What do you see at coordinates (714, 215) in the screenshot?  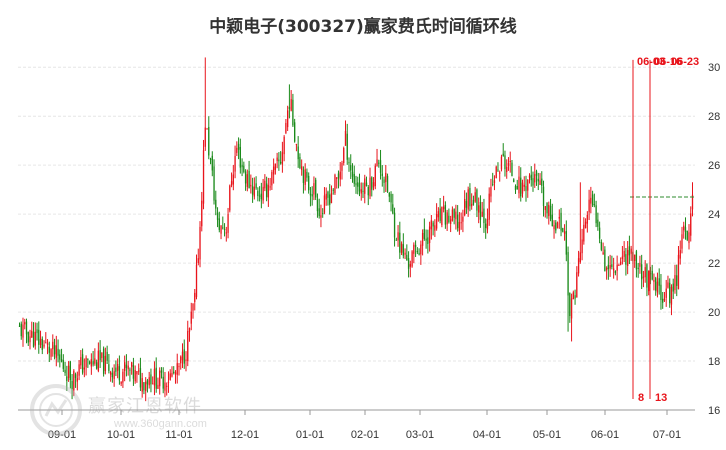 I see `y-tick-label: 24` at bounding box center [714, 215].